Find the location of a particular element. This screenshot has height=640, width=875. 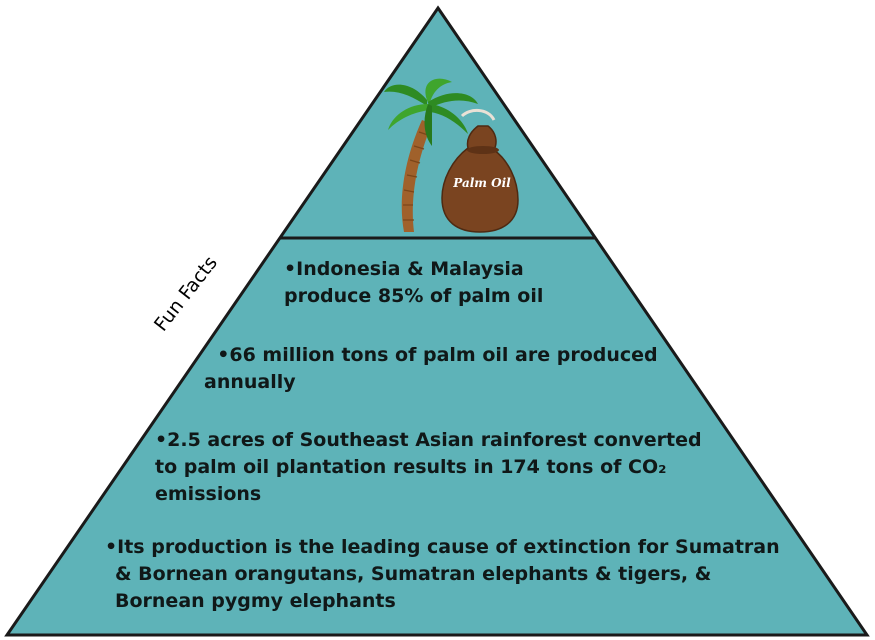

bag-label: Palm Oil is located at coordinates (482, 183).